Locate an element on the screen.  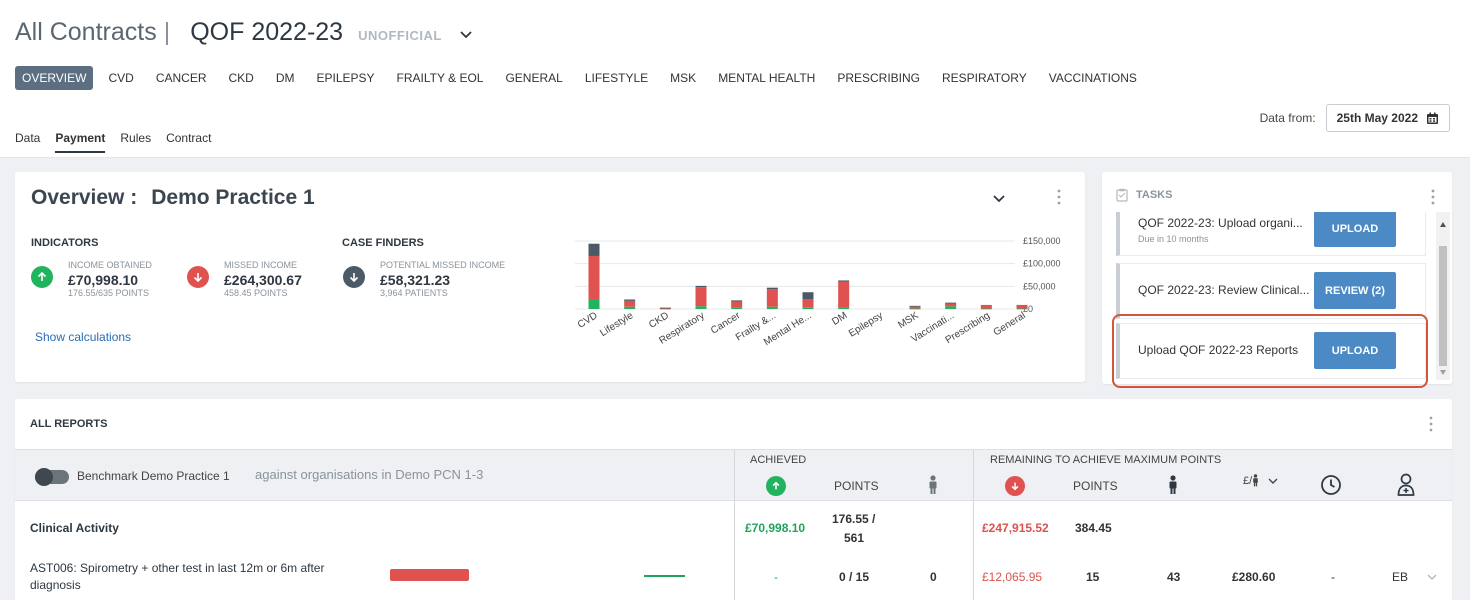
calendar-icon is located at coordinates (1432, 118).